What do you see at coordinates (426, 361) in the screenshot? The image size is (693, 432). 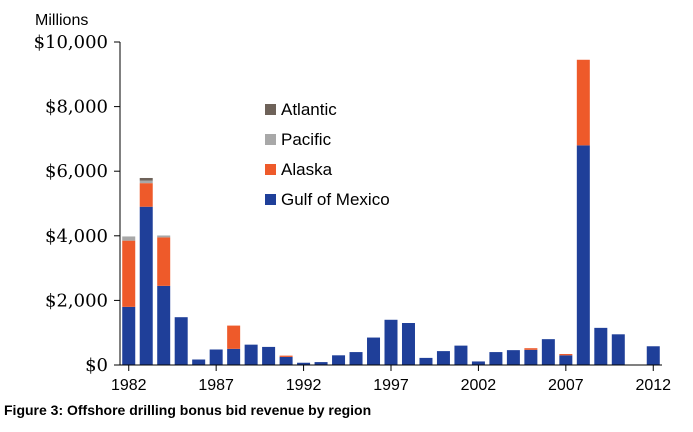 I see `bar-gulf-of-mexico-1999` at bounding box center [426, 361].